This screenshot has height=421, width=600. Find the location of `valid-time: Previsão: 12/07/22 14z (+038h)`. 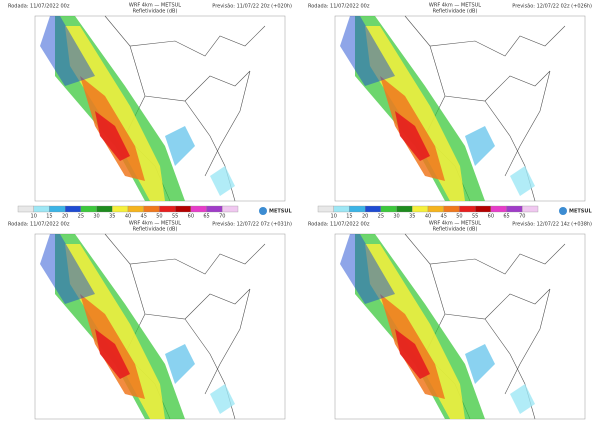

valid-time: Previsão: 12/07/22 14z (+038h) is located at coordinates (552, 225).